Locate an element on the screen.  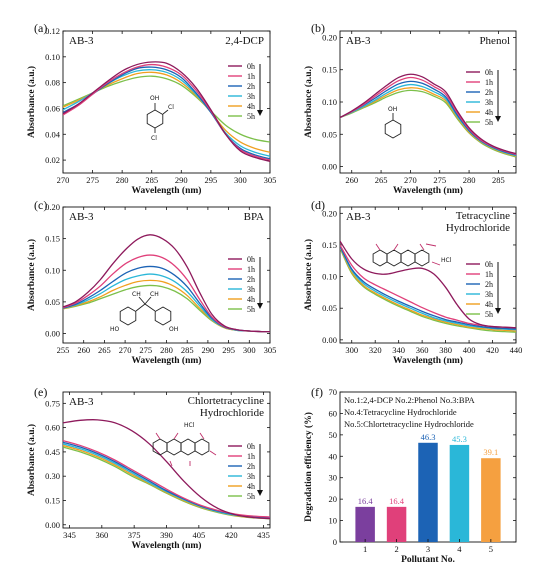
bar-value-label-2: 16.4 is located at coordinates (397, 501).